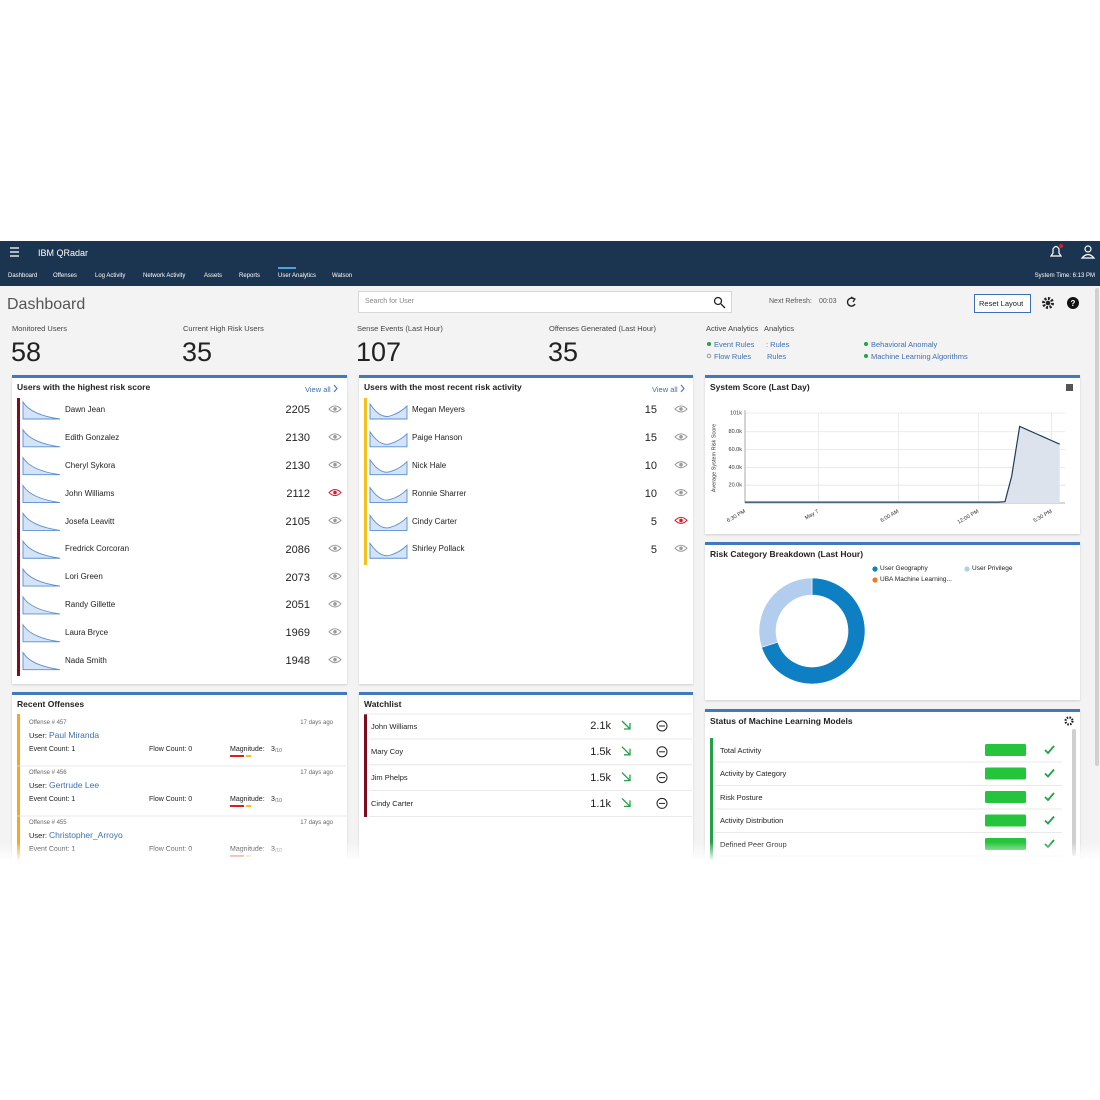  What do you see at coordinates (250, 276) in the screenshot?
I see `nav-tab: Reports` at bounding box center [250, 276].